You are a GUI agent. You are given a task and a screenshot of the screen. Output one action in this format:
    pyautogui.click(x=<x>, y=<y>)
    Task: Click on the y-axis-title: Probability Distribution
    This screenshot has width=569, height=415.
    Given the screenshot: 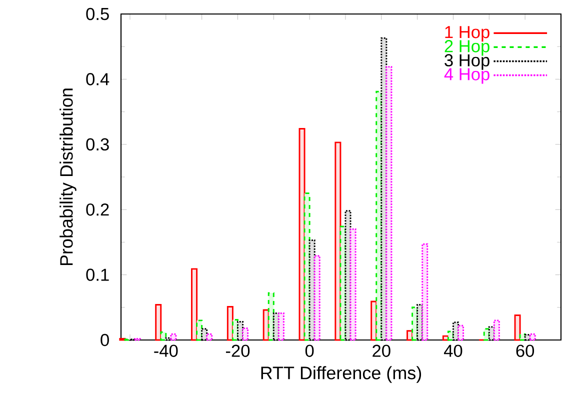 What is the action you would take?
    pyautogui.click(x=68, y=177)
    